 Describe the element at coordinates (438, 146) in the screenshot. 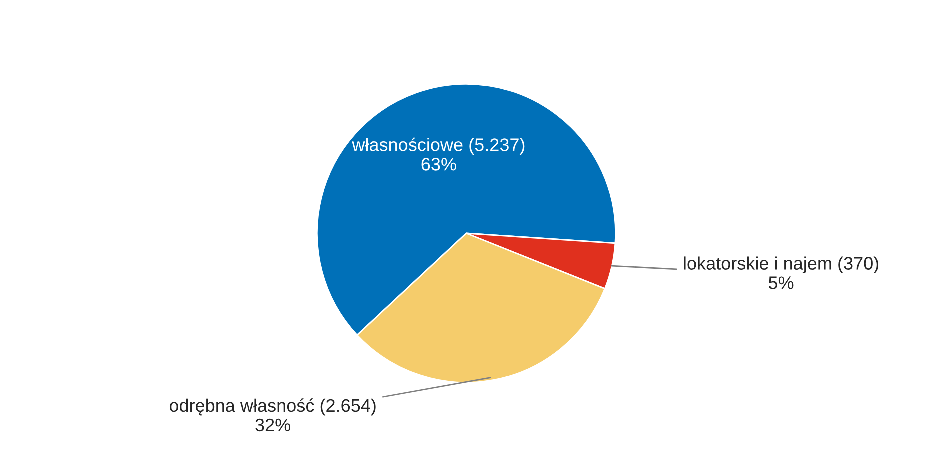

I see `slice-label: własnościowe (5.237)` at that location.